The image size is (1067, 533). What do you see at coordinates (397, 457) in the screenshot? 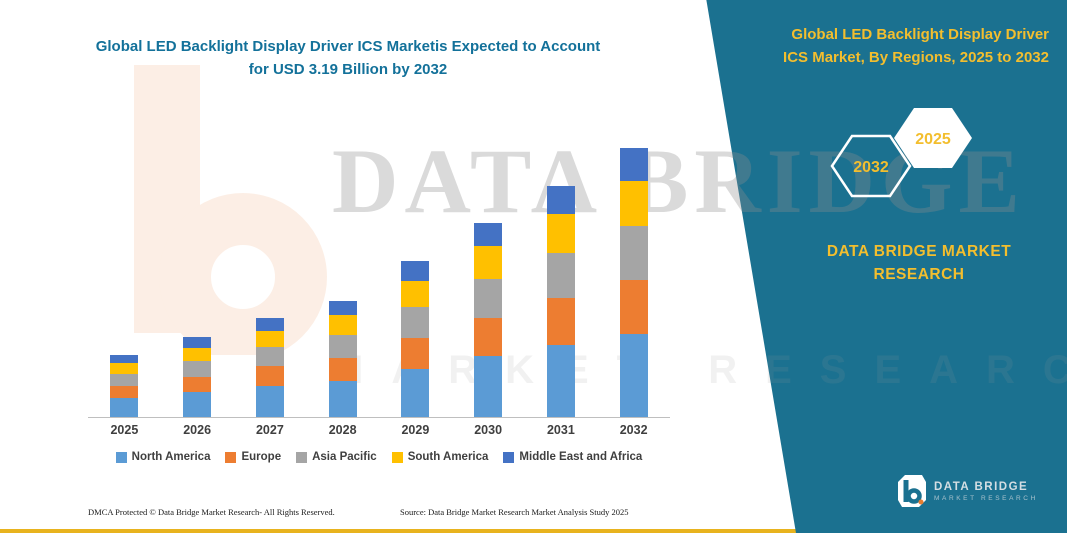
I see `legend-swatch-south-america` at bounding box center [397, 457].